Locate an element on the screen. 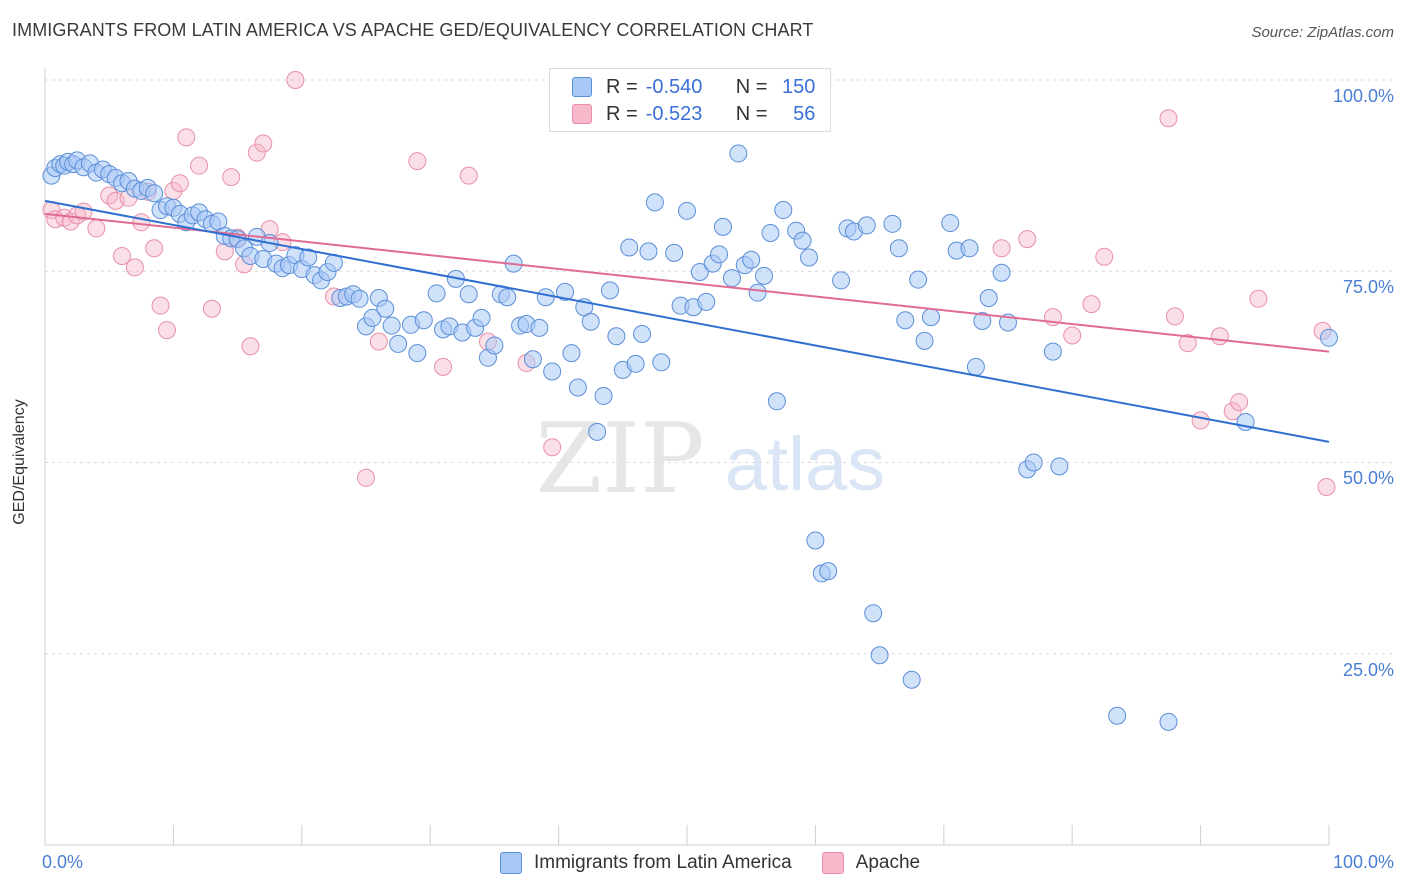 The height and width of the screenshot is (892, 1406). x-tick-0: 0.0% is located at coordinates (63, 862).